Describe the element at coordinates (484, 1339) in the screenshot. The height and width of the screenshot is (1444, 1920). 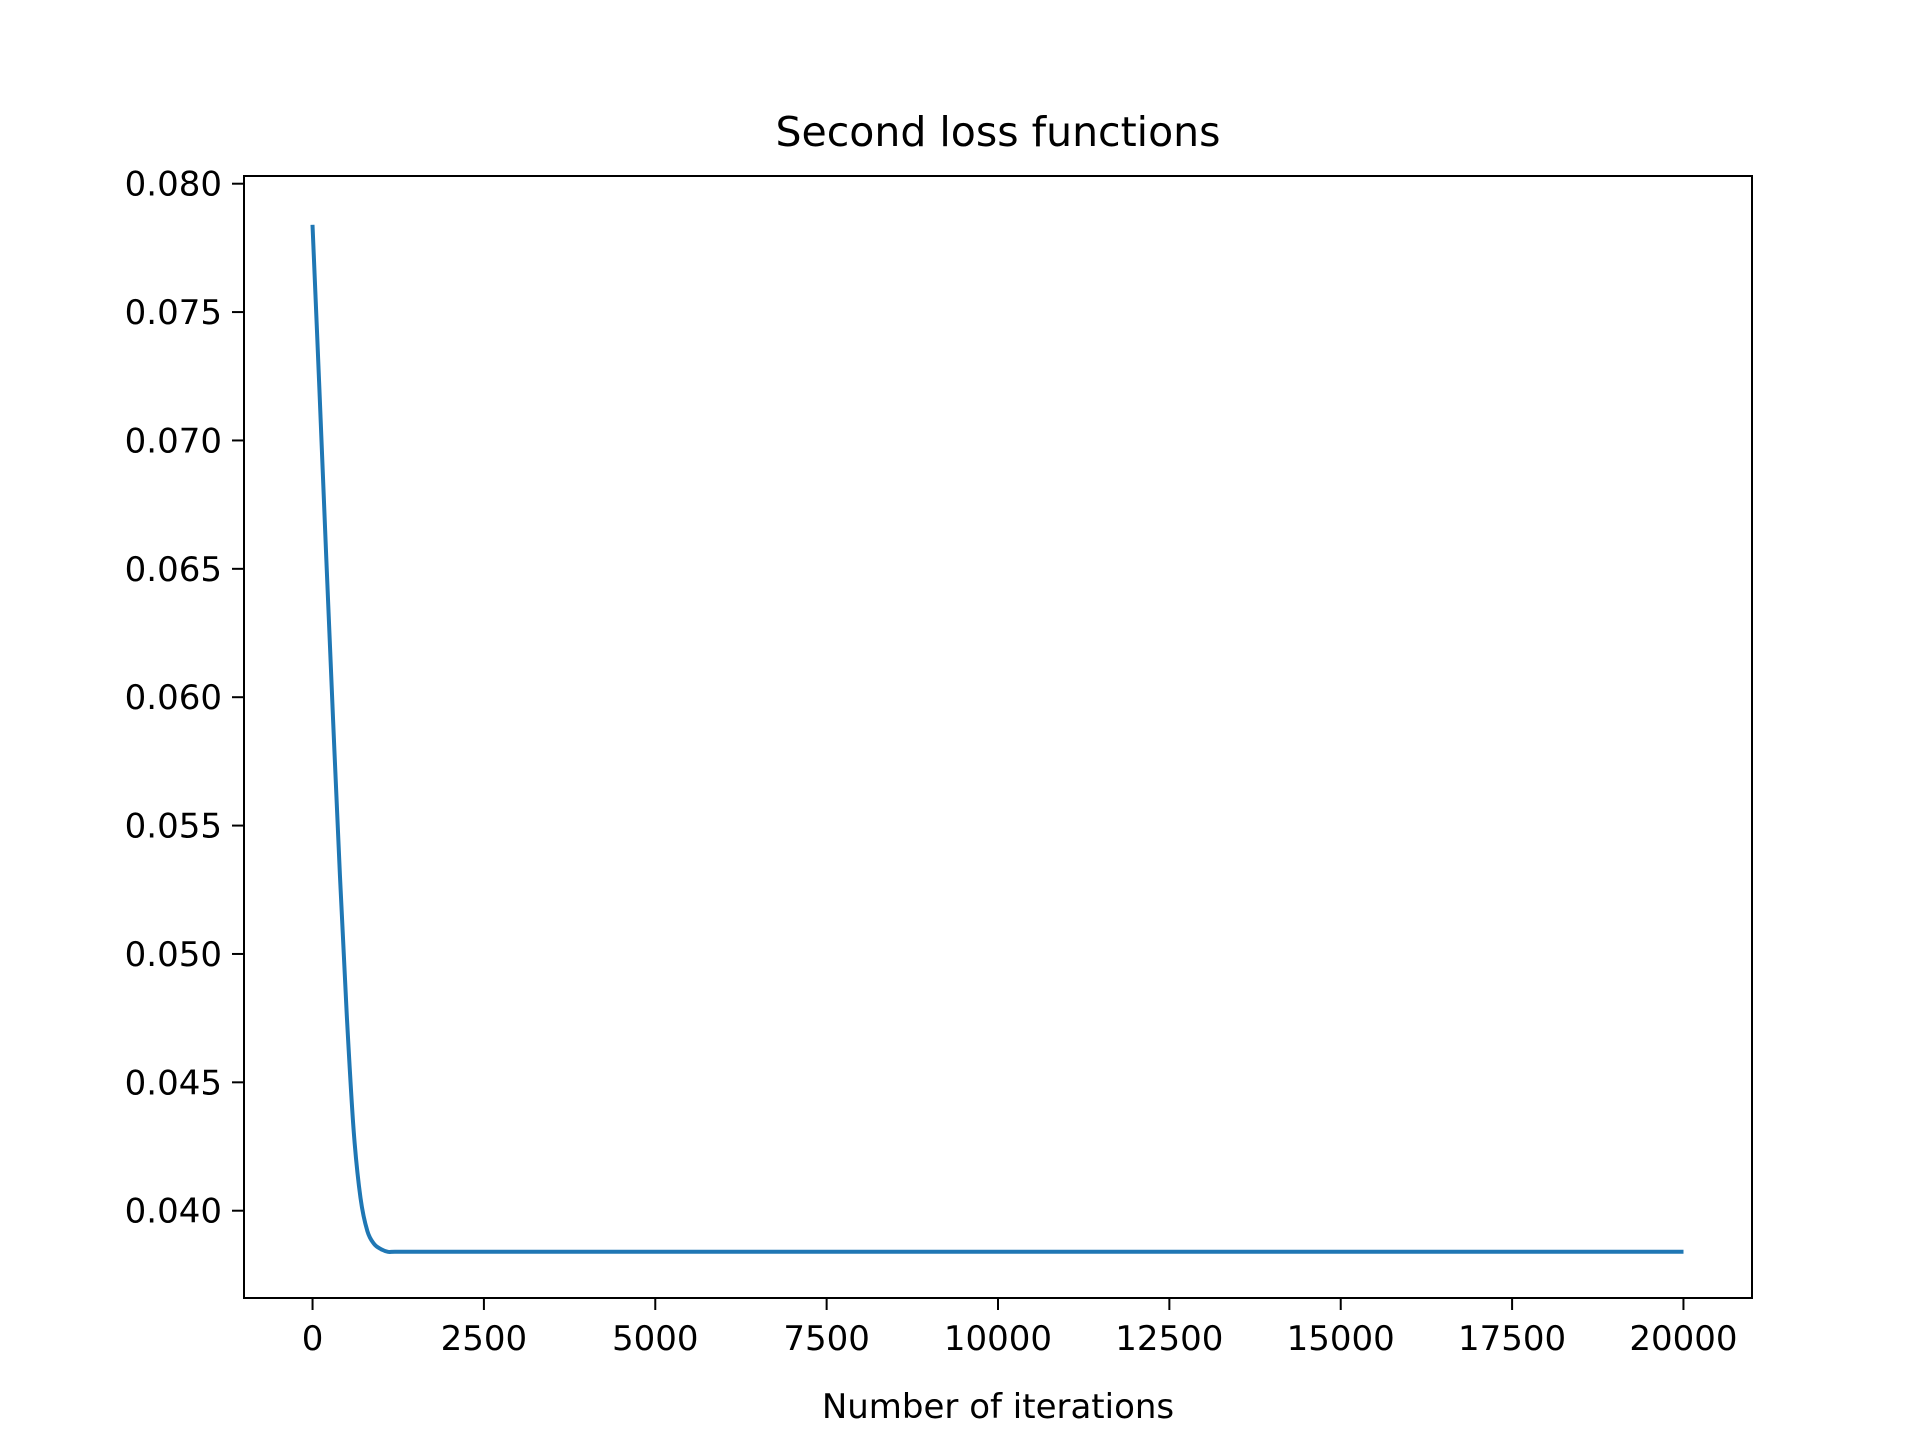
I see `x-tick-label: 2500` at that location.